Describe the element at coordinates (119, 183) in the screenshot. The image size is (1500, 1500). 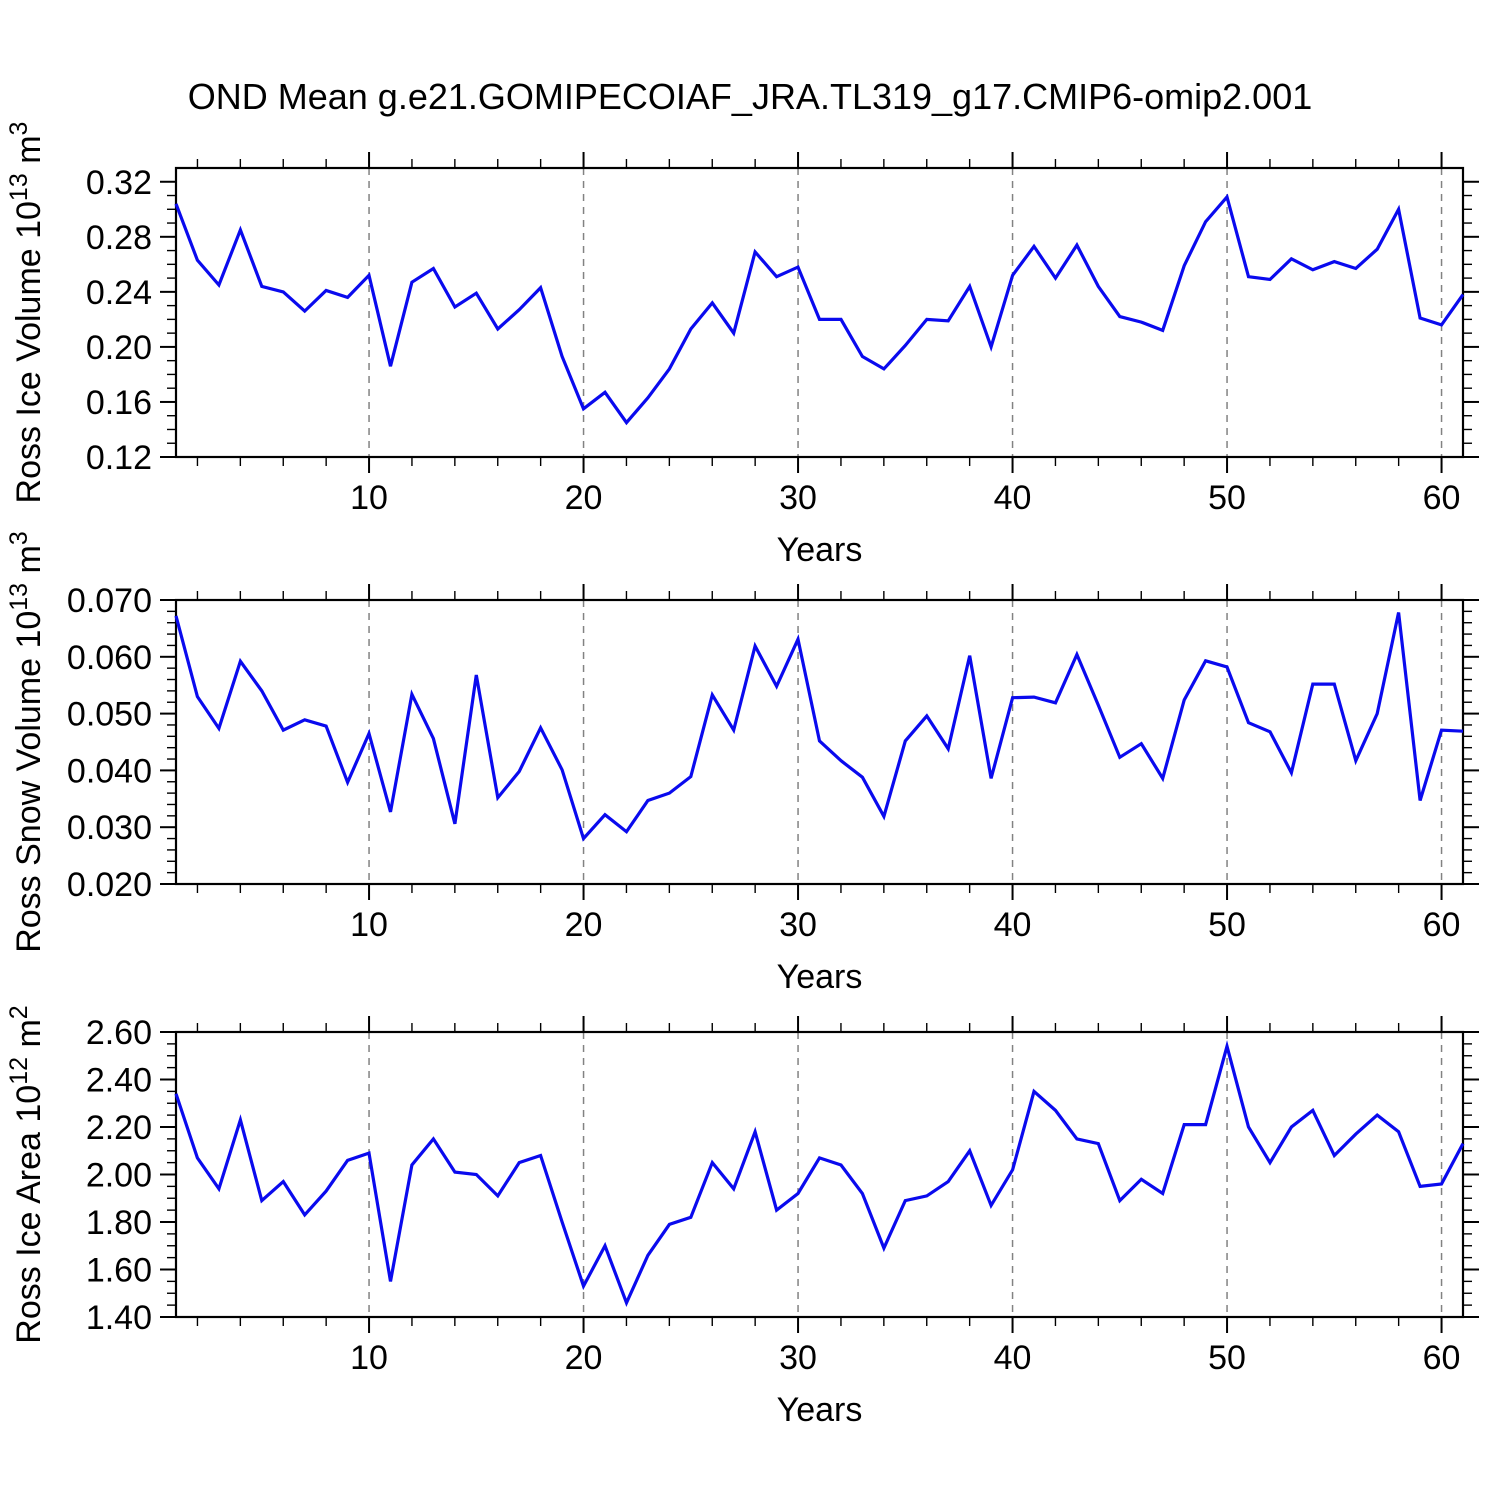
I see `y-tick-label: 0.32` at that location.